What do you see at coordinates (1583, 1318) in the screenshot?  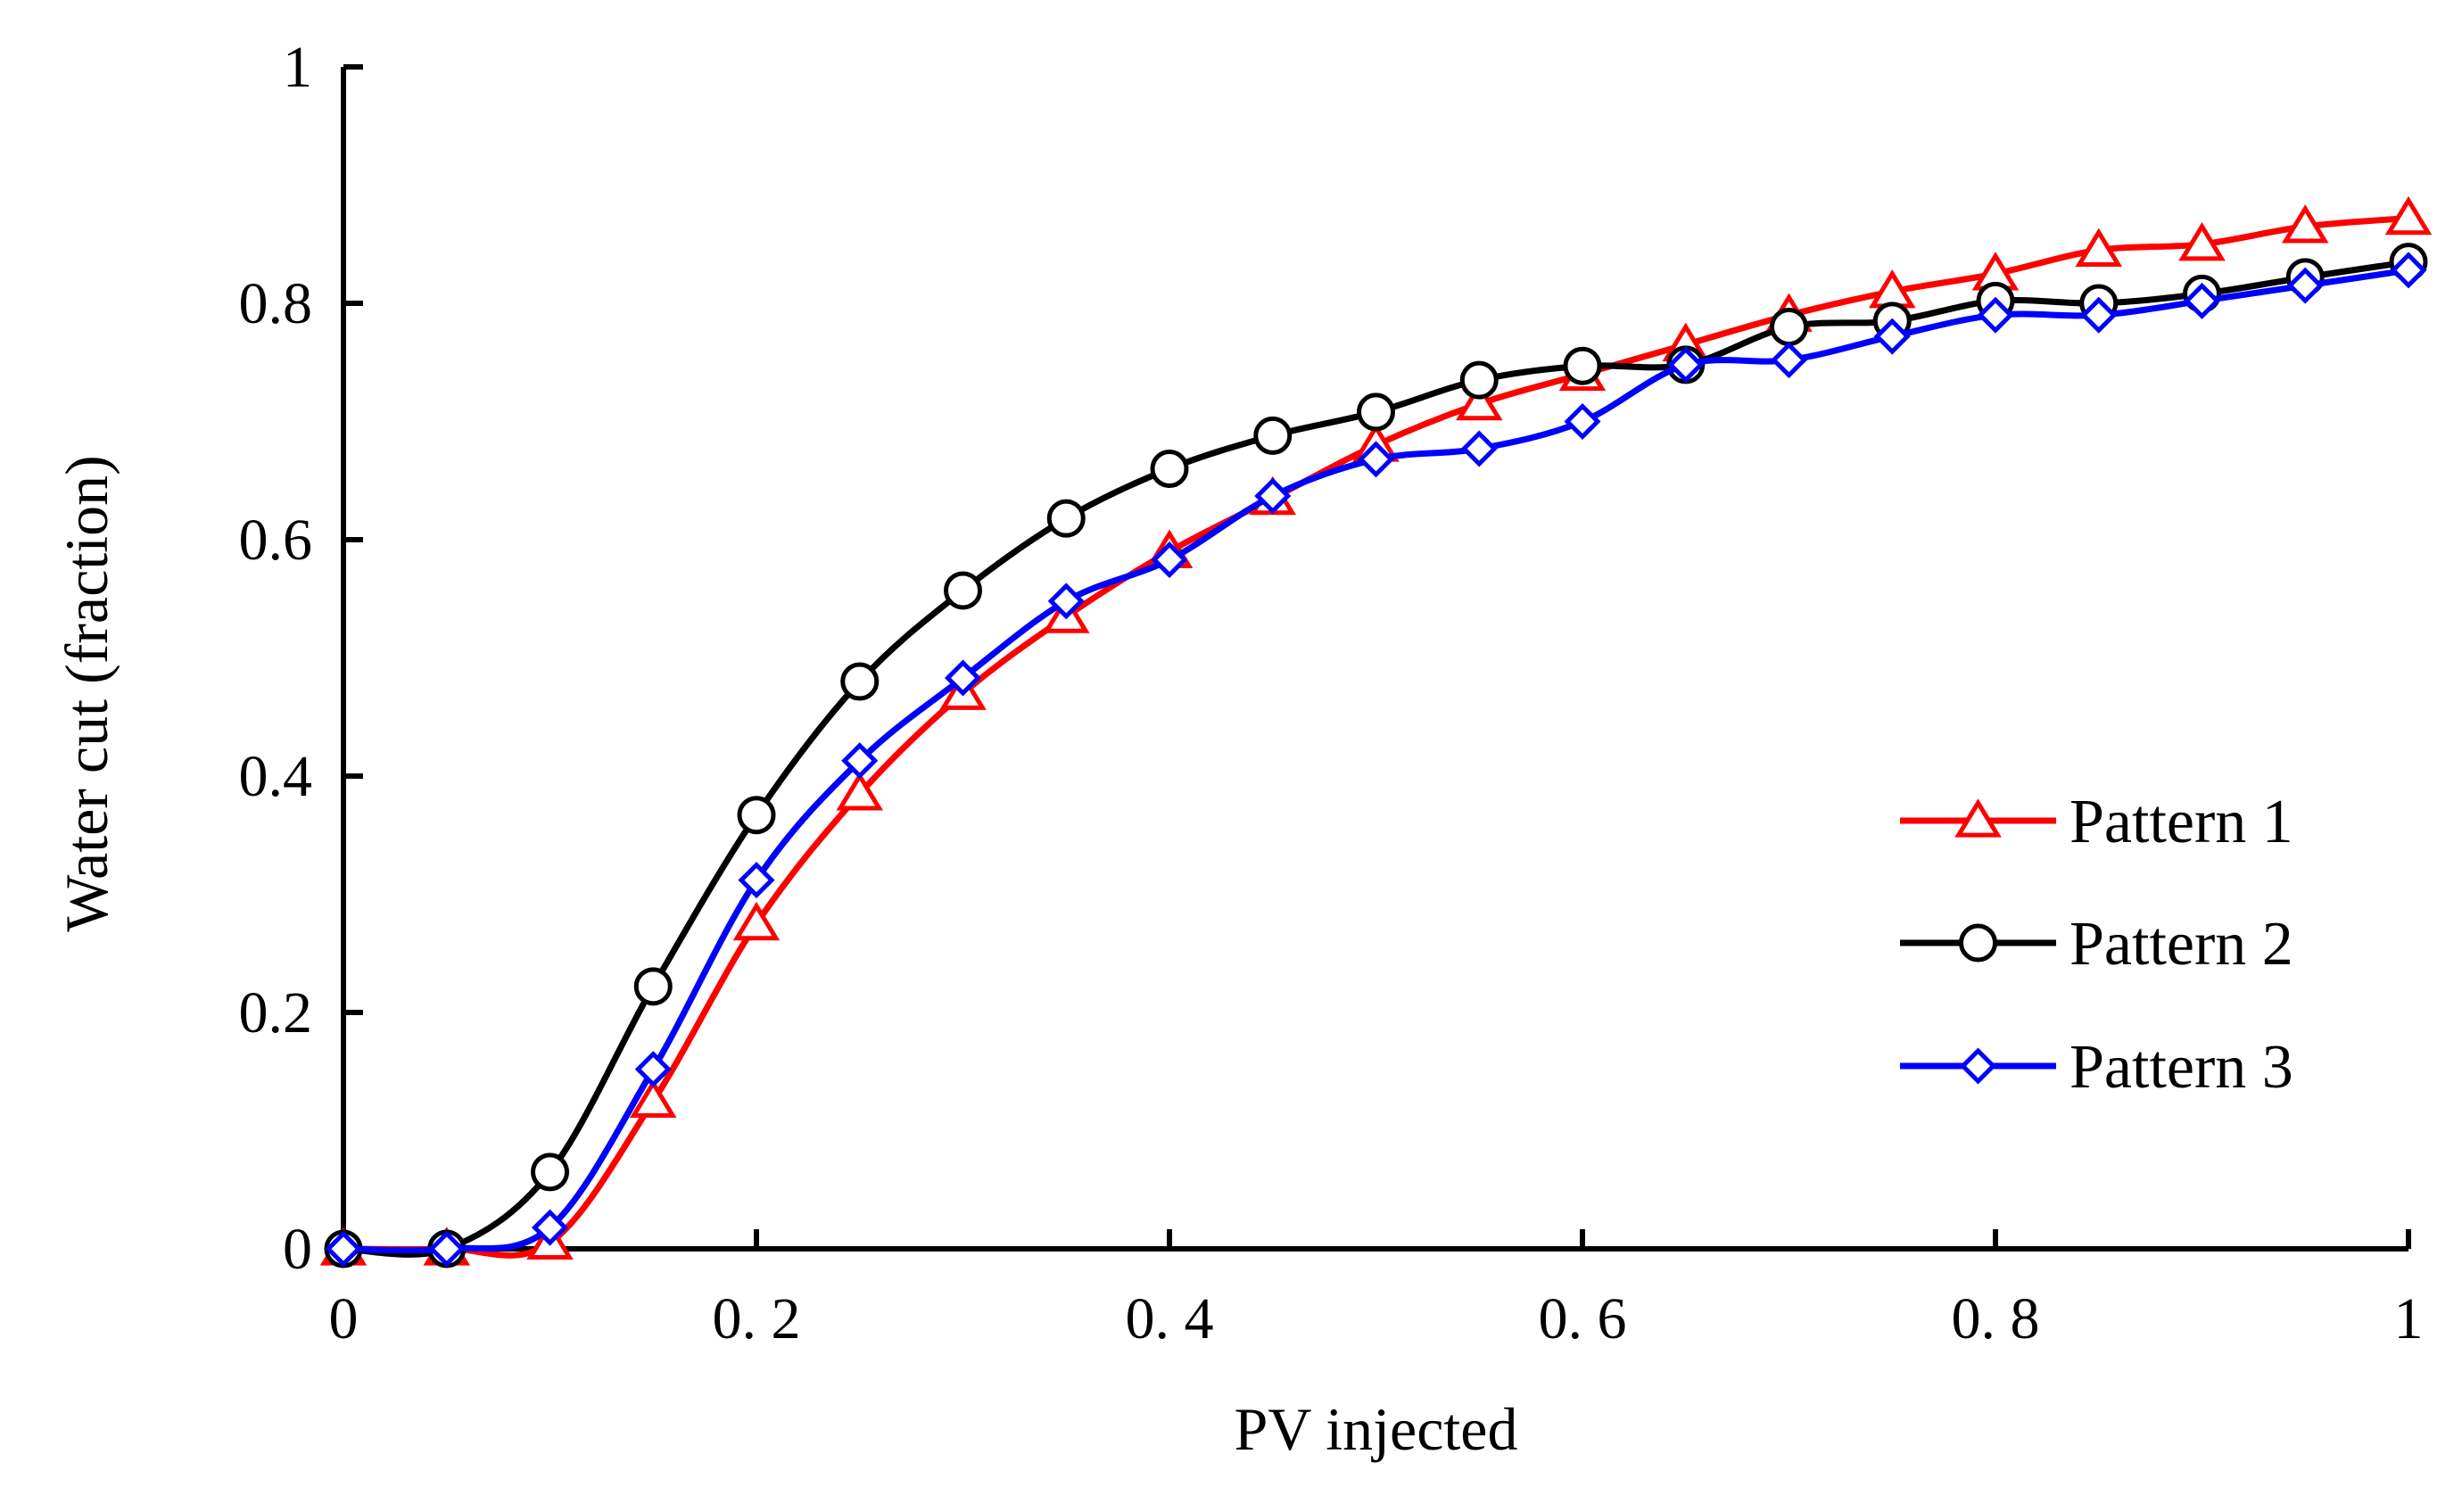 I see `x-tick-label: 0. 6` at bounding box center [1583, 1318].